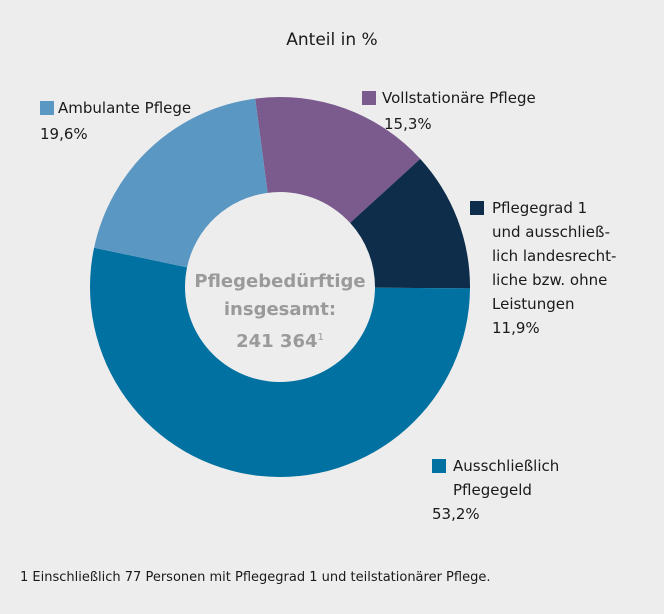 The width and height of the screenshot is (664, 614). Describe the element at coordinates (459, 98) in the screenshot. I see `legend-label: Vollstationäre Pflege` at that location.